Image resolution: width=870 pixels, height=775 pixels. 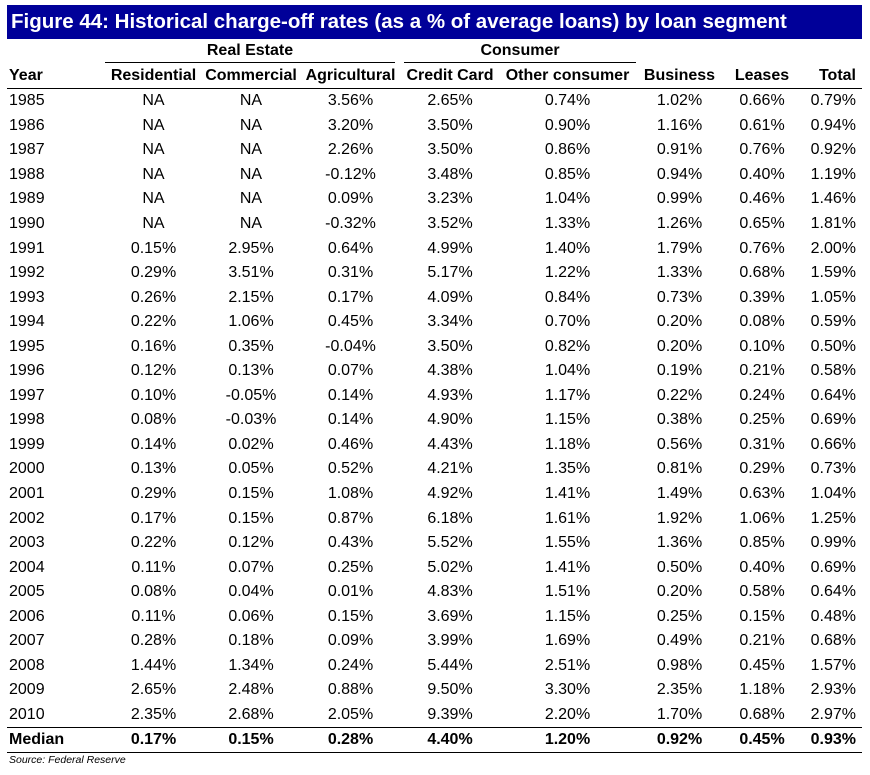 I want to click on table-cell: 2.00%, so click(x=833, y=248).